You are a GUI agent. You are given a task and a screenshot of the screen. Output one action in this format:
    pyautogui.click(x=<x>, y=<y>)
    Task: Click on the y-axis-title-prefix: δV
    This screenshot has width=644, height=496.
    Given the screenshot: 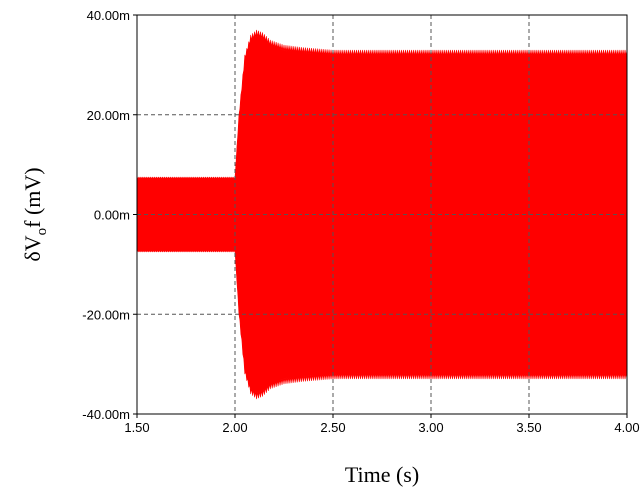 What is the action you would take?
    pyautogui.click(x=32, y=248)
    